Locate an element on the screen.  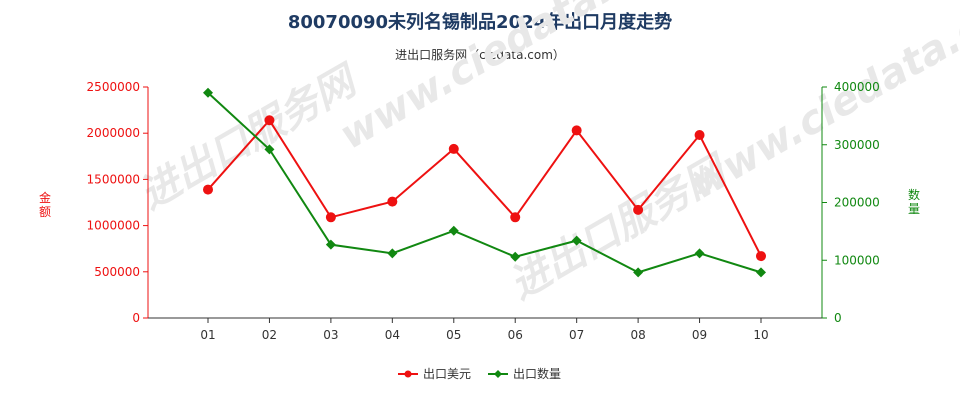
right-axis-label: 数量 is located at coordinates (914, 201).